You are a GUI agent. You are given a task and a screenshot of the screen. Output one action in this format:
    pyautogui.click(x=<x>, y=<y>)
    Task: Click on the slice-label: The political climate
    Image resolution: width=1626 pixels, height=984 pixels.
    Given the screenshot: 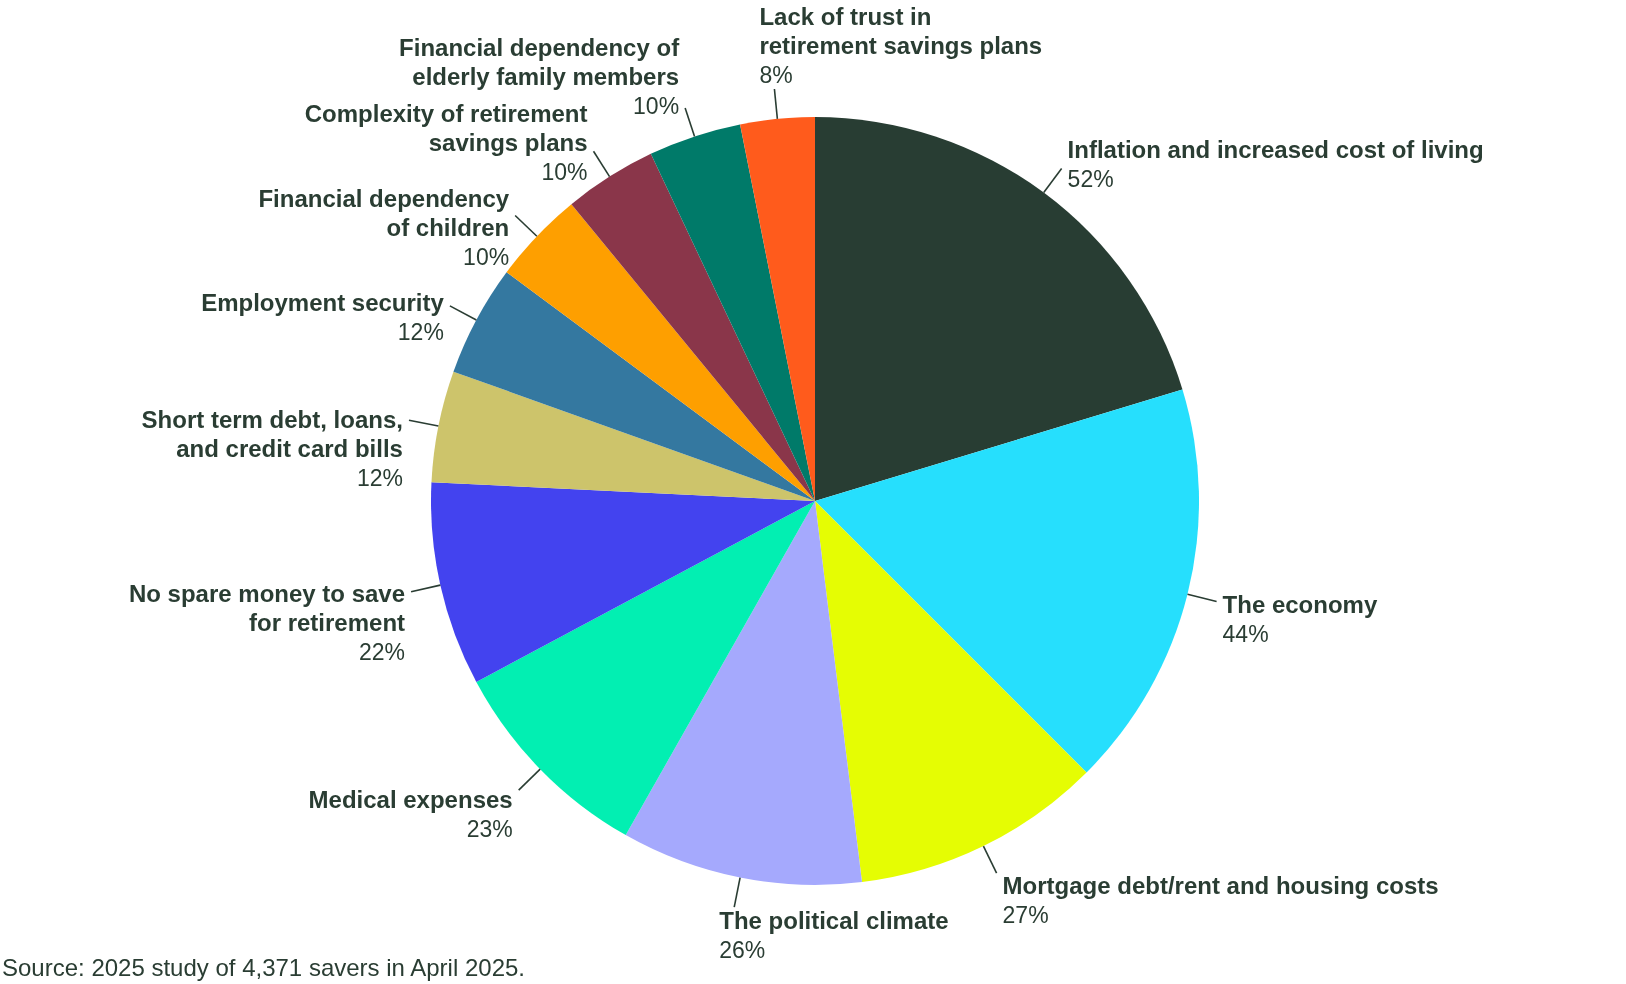 What is the action you would take?
    pyautogui.click(x=834, y=920)
    